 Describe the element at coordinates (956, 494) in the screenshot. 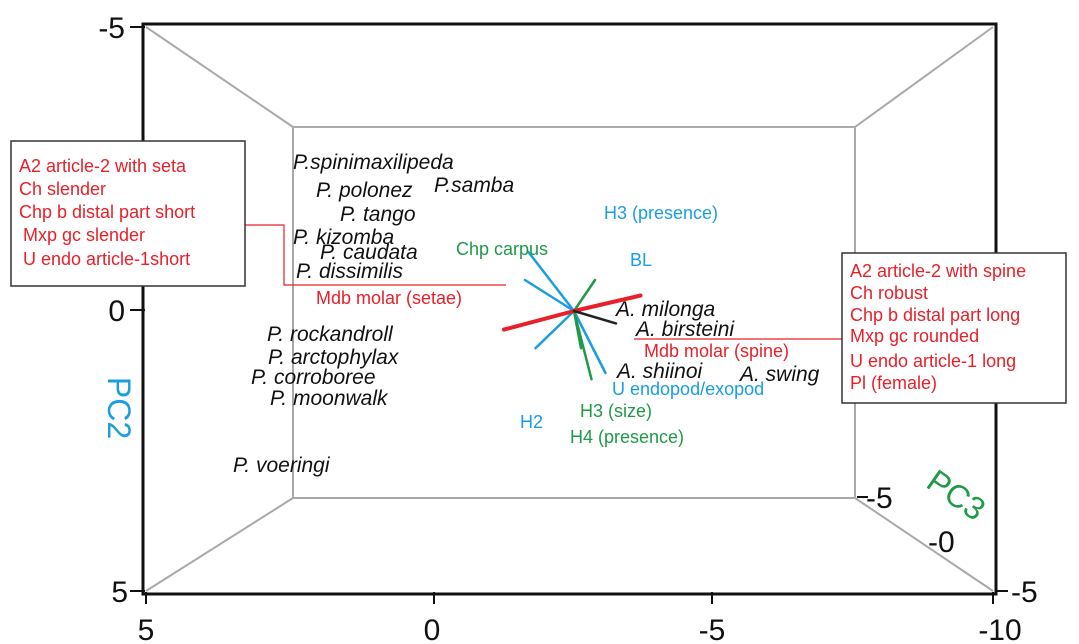

I see `pc3-axis-label: PC3` at that location.